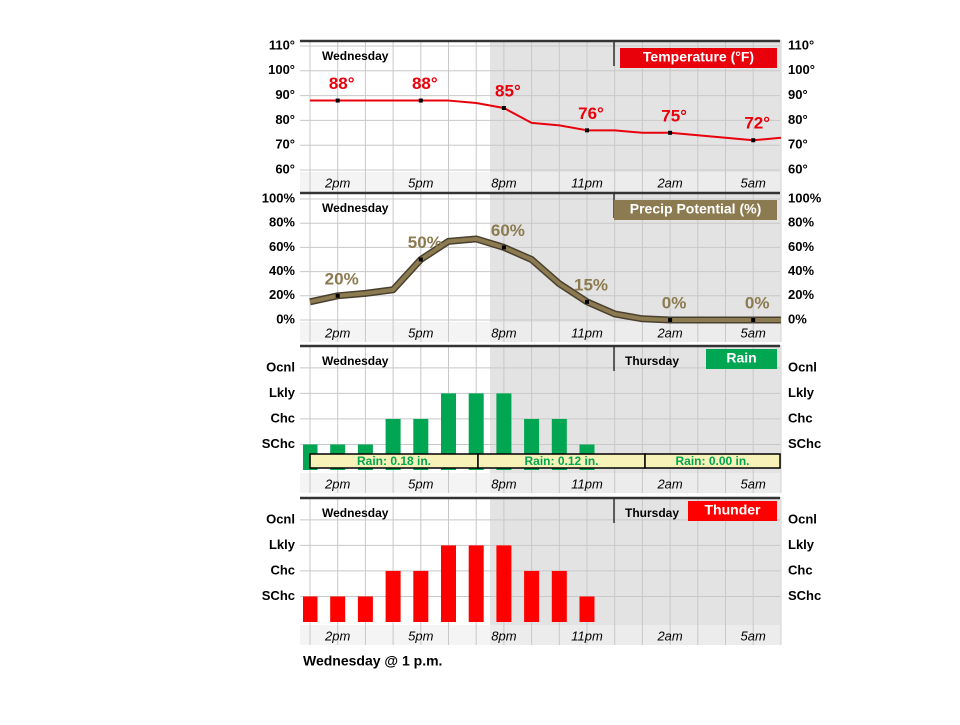  I want to click on chart-title: Precip Potential (%), so click(695, 209).